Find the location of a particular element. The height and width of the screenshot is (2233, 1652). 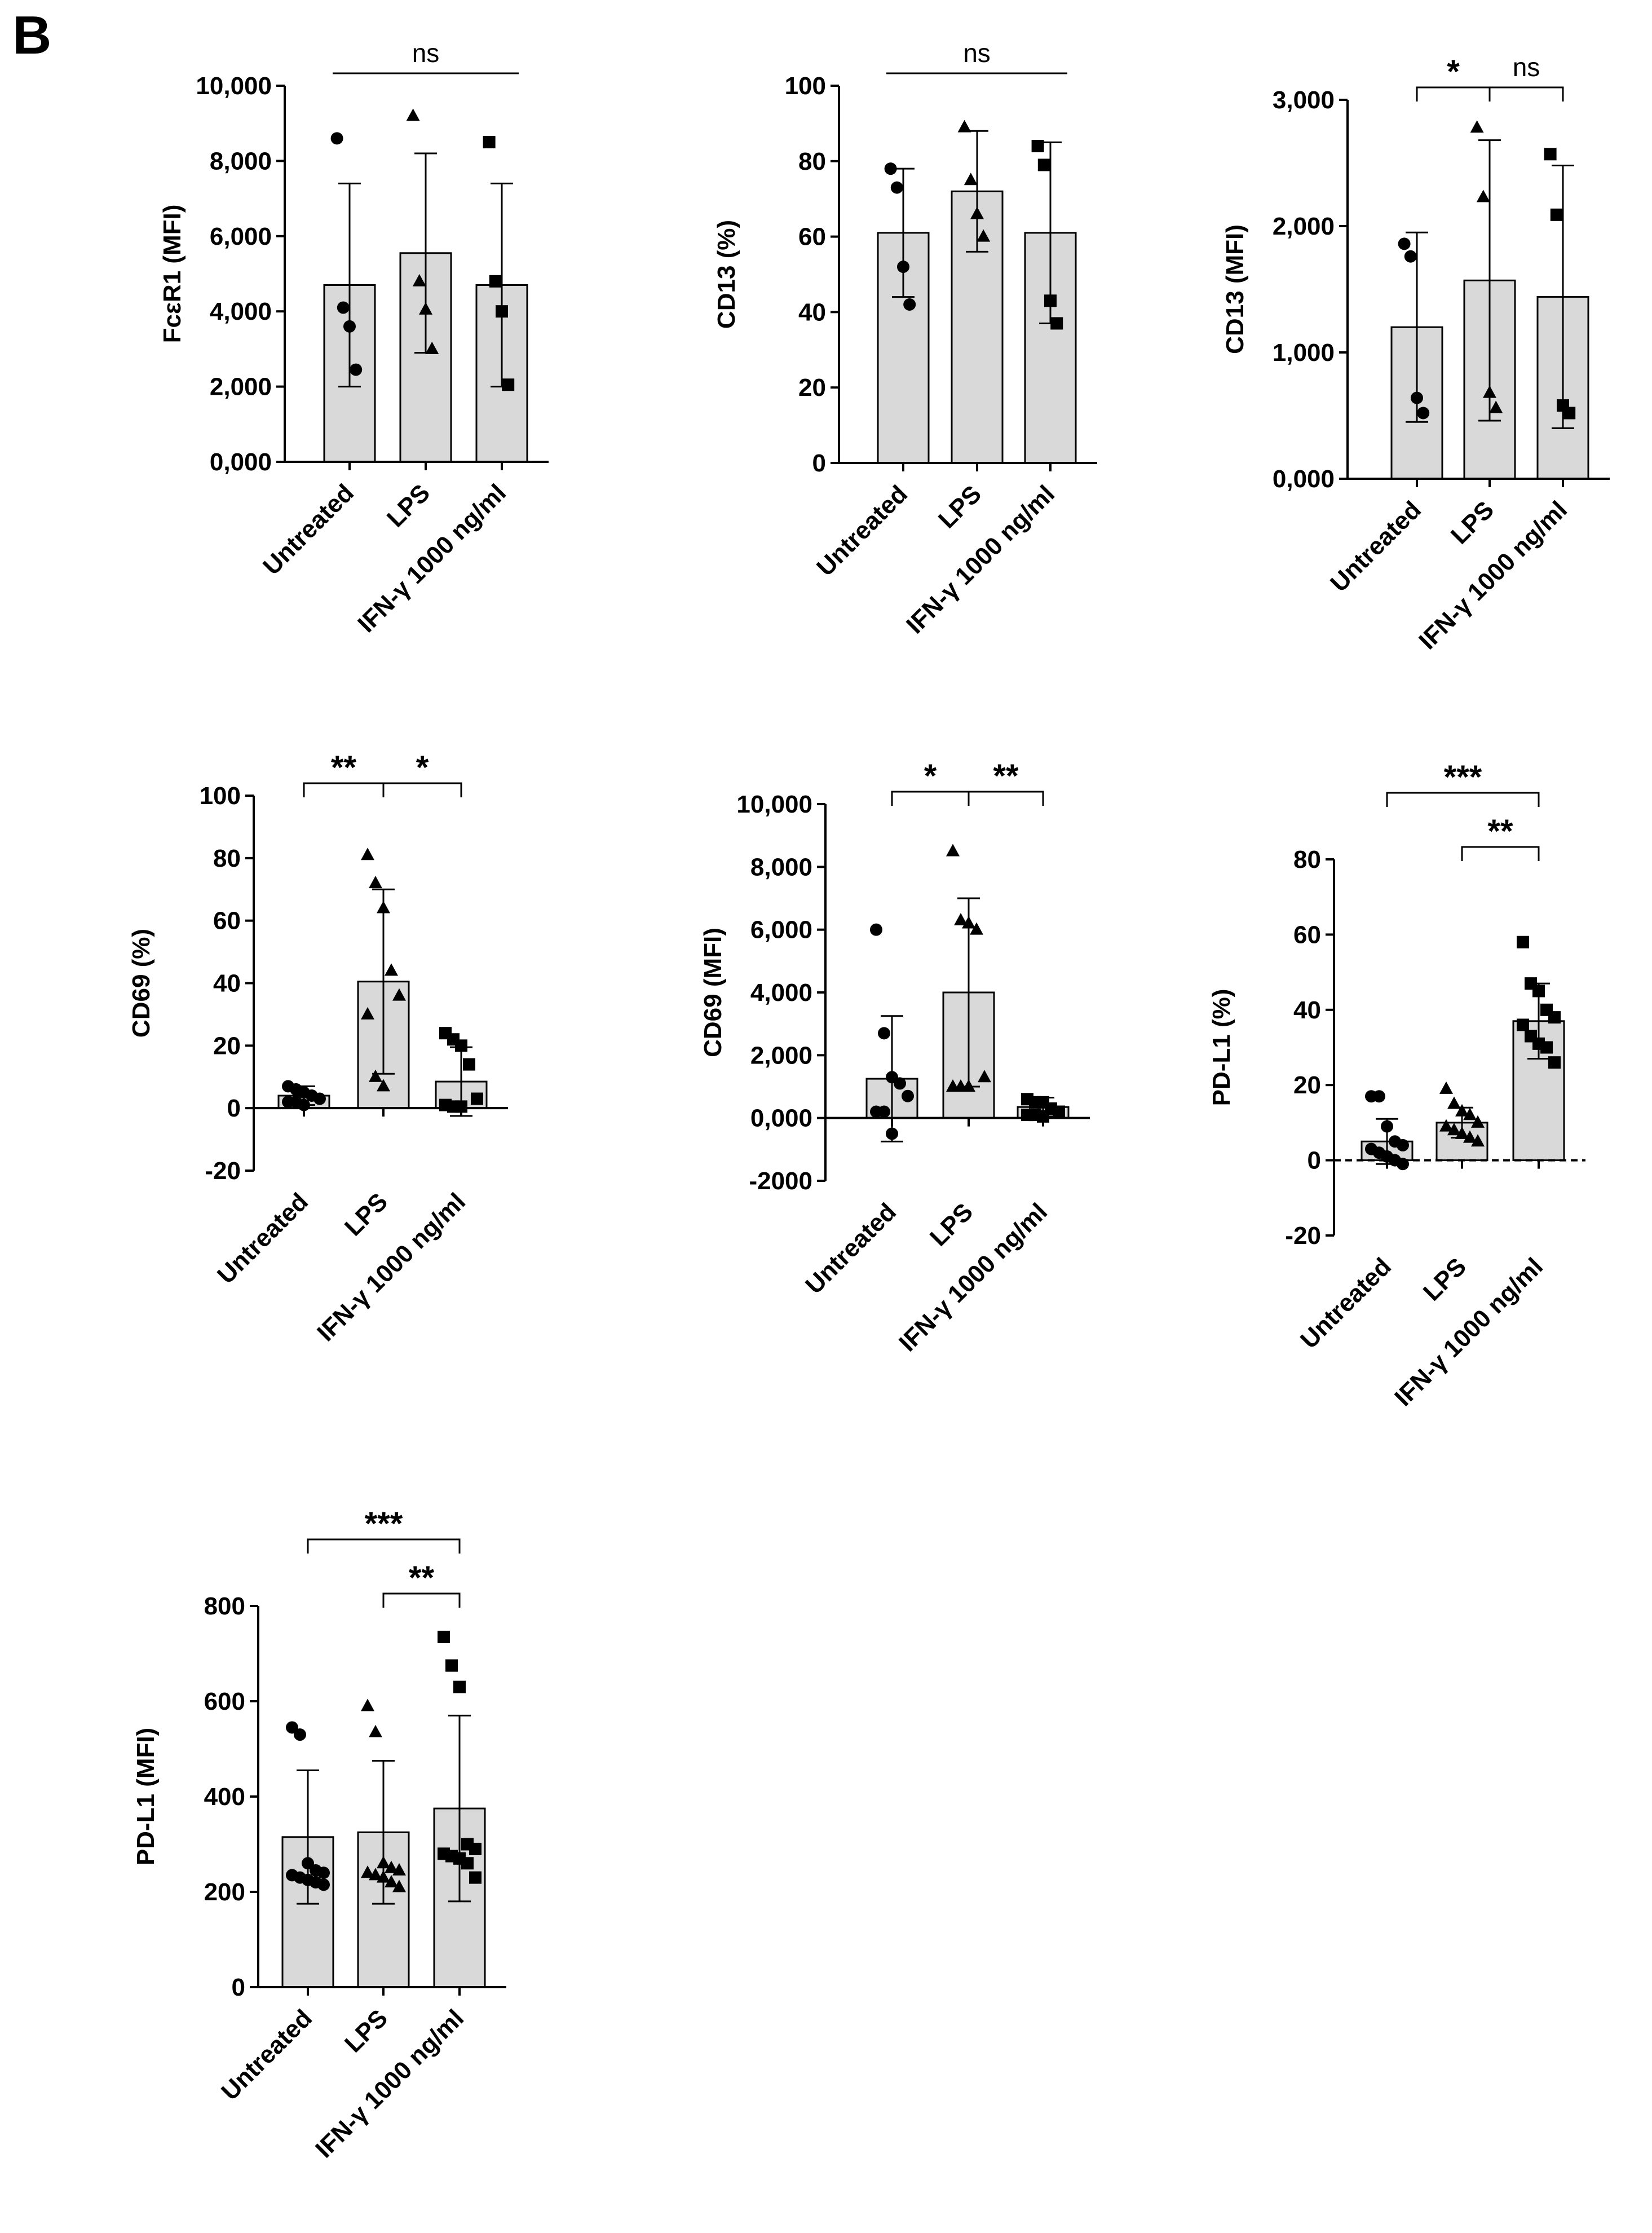

y-axis-label: PD-L1 (%) is located at coordinates (1221, 1047).